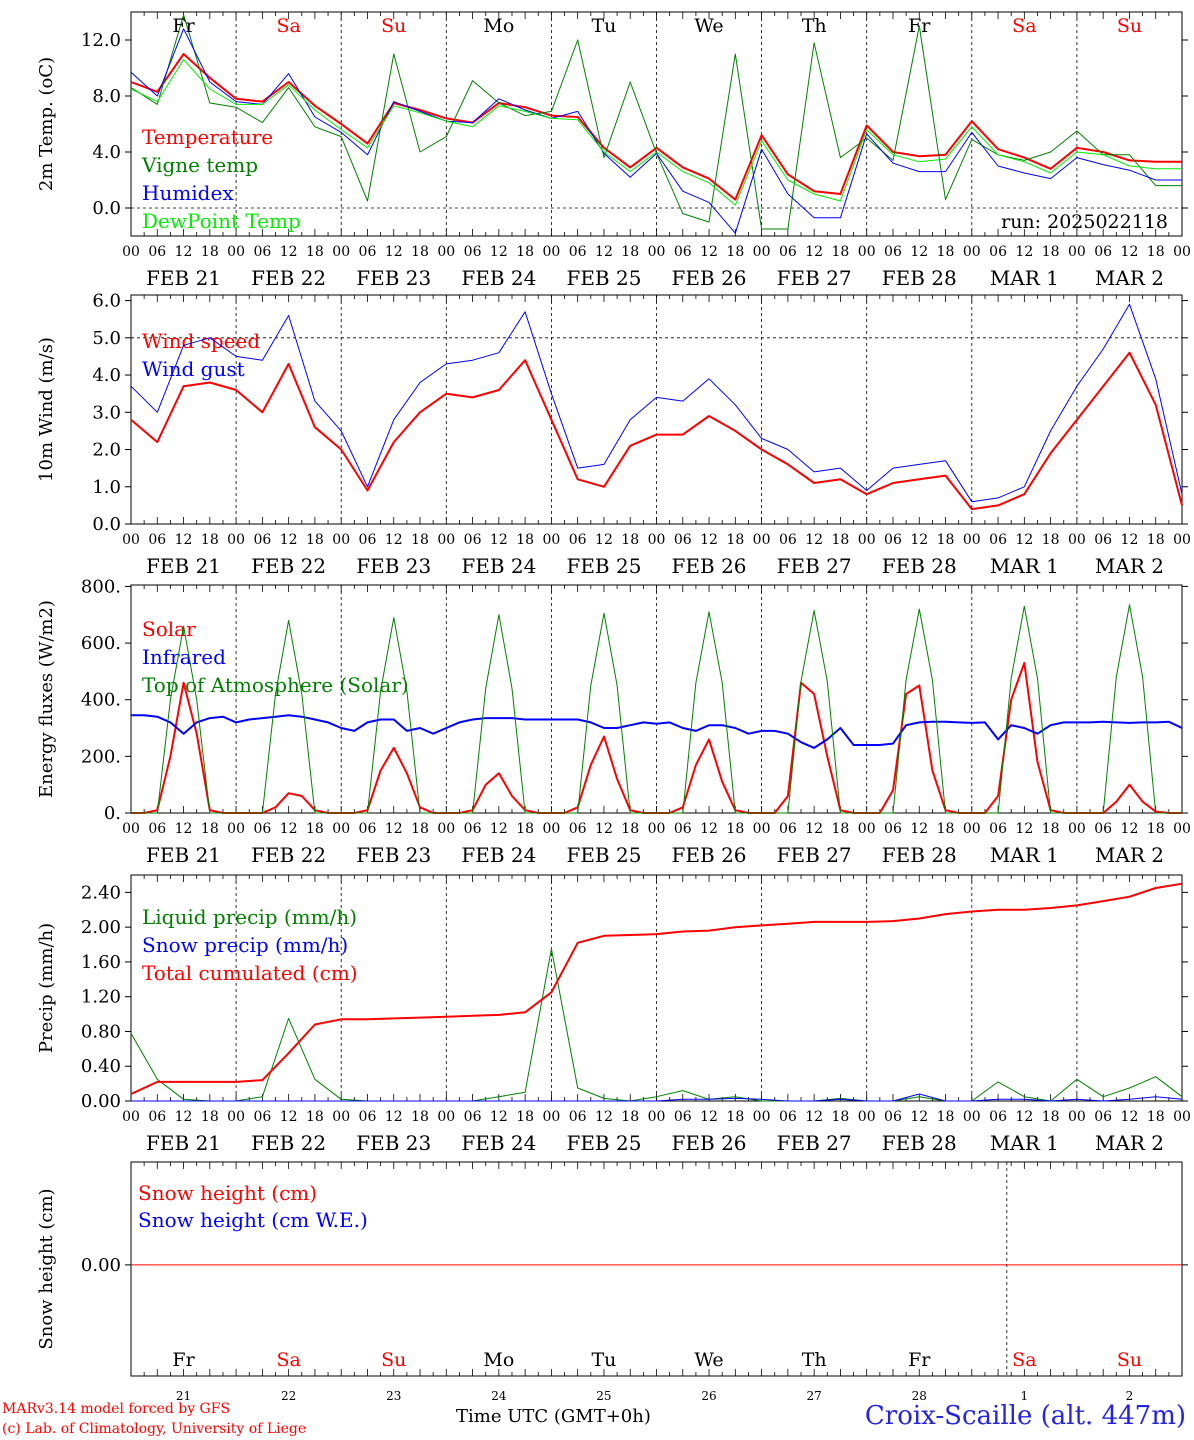  Describe the element at coordinates (498, 1143) in the screenshot. I see `date-label: FEB 24` at that location.